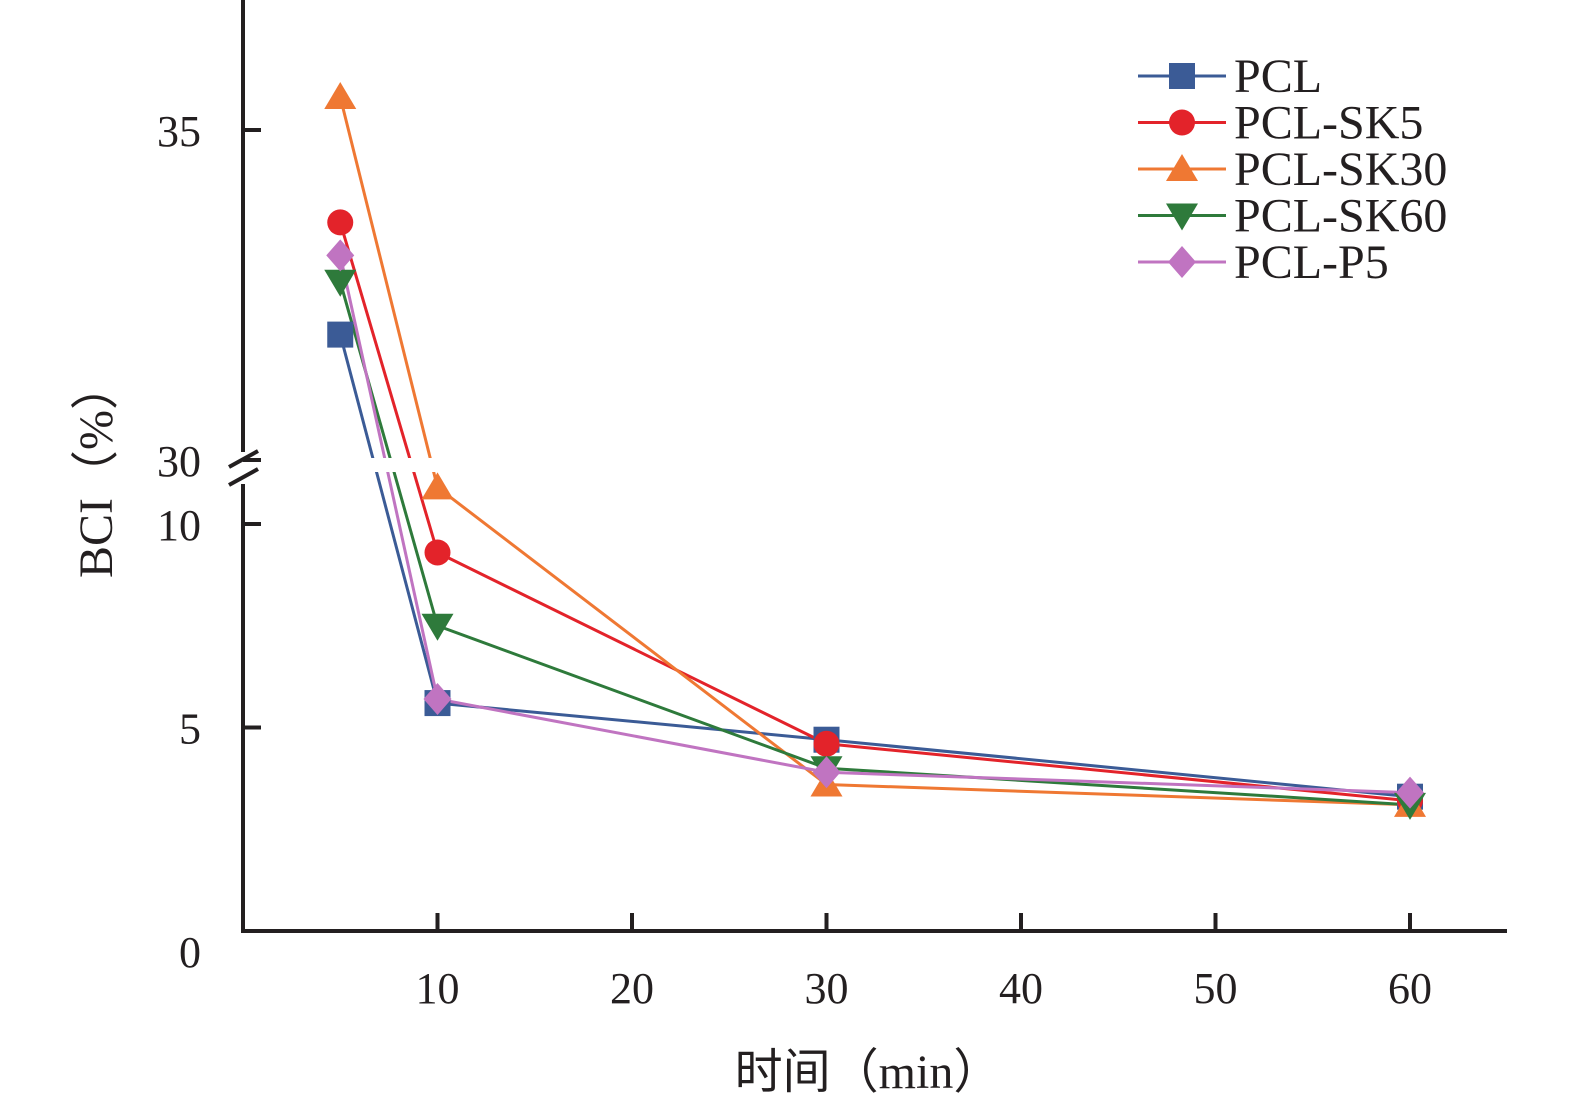  I want to click on legend-label: PCL-SK30, so click(1340, 169).